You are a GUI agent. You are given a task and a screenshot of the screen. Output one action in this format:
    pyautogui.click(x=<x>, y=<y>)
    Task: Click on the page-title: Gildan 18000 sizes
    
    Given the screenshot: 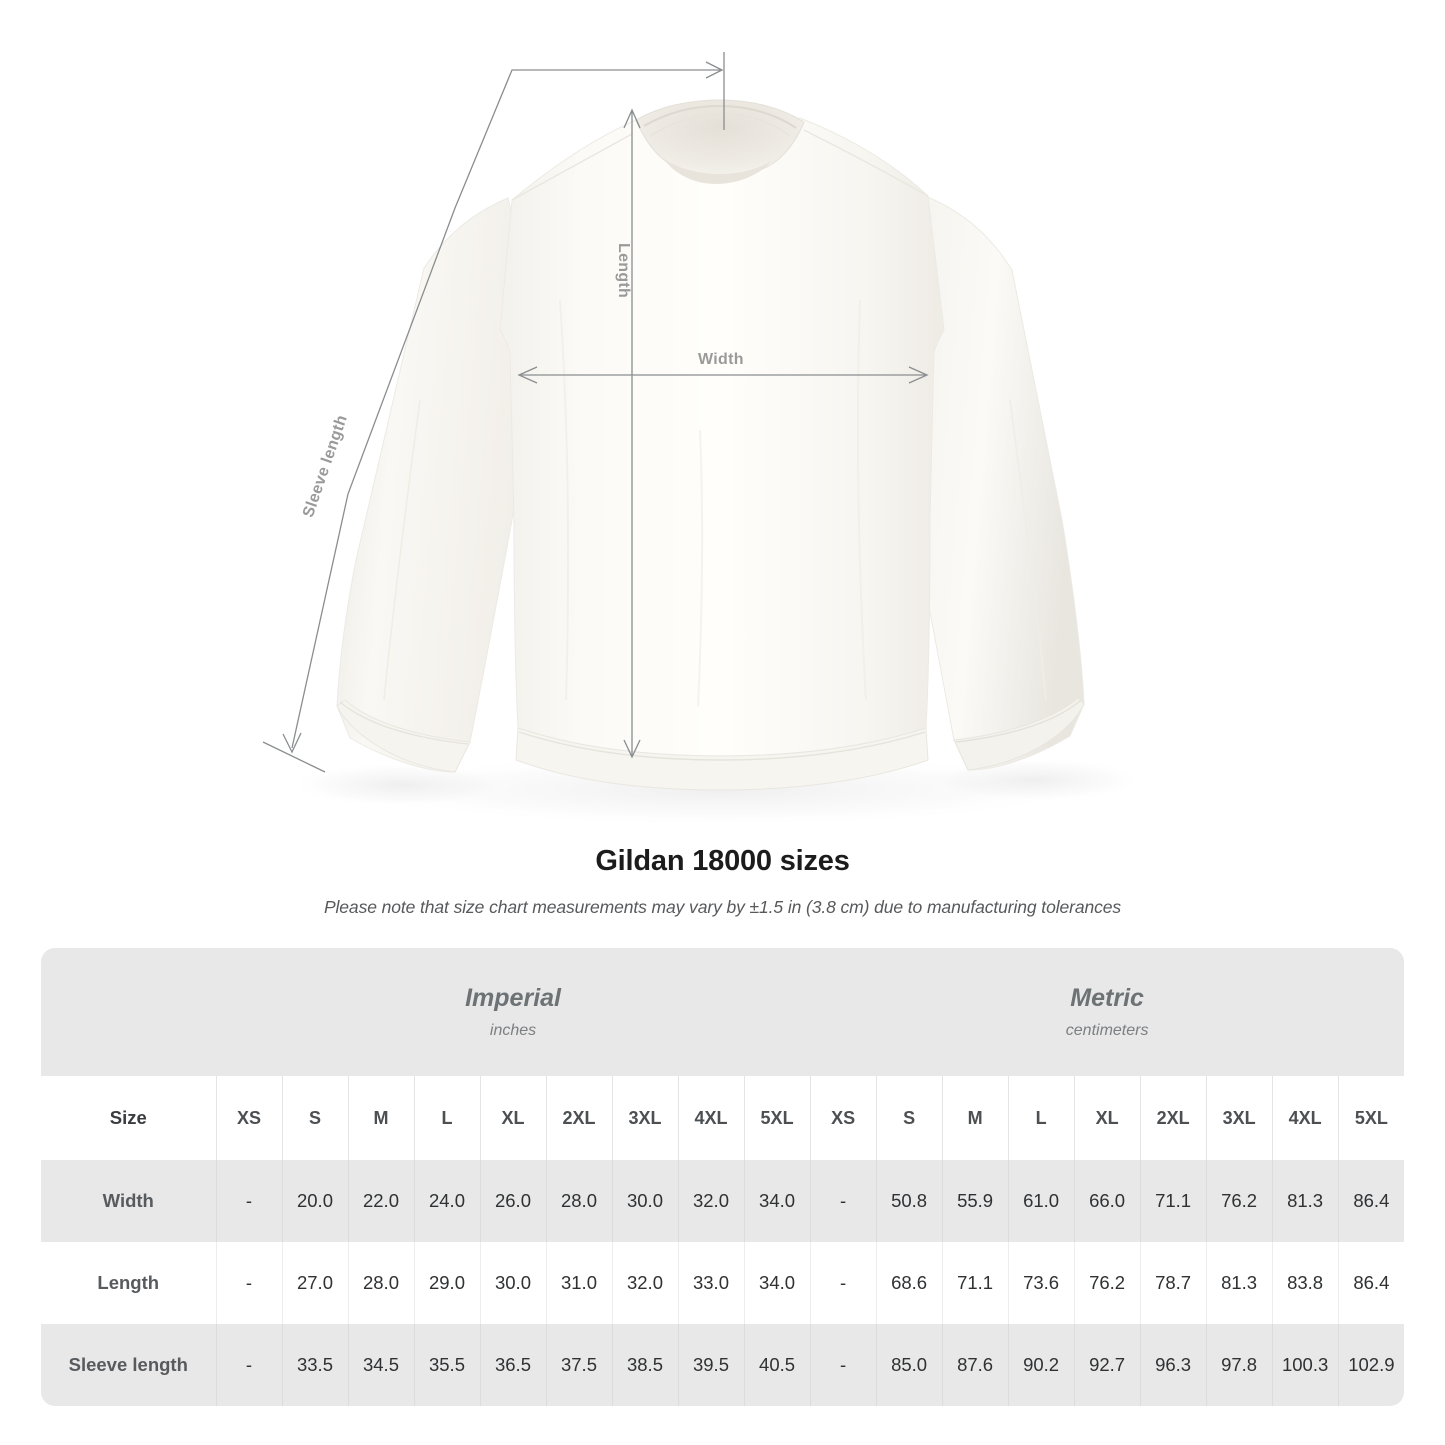 What is the action you would take?
    pyautogui.click(x=722, y=861)
    